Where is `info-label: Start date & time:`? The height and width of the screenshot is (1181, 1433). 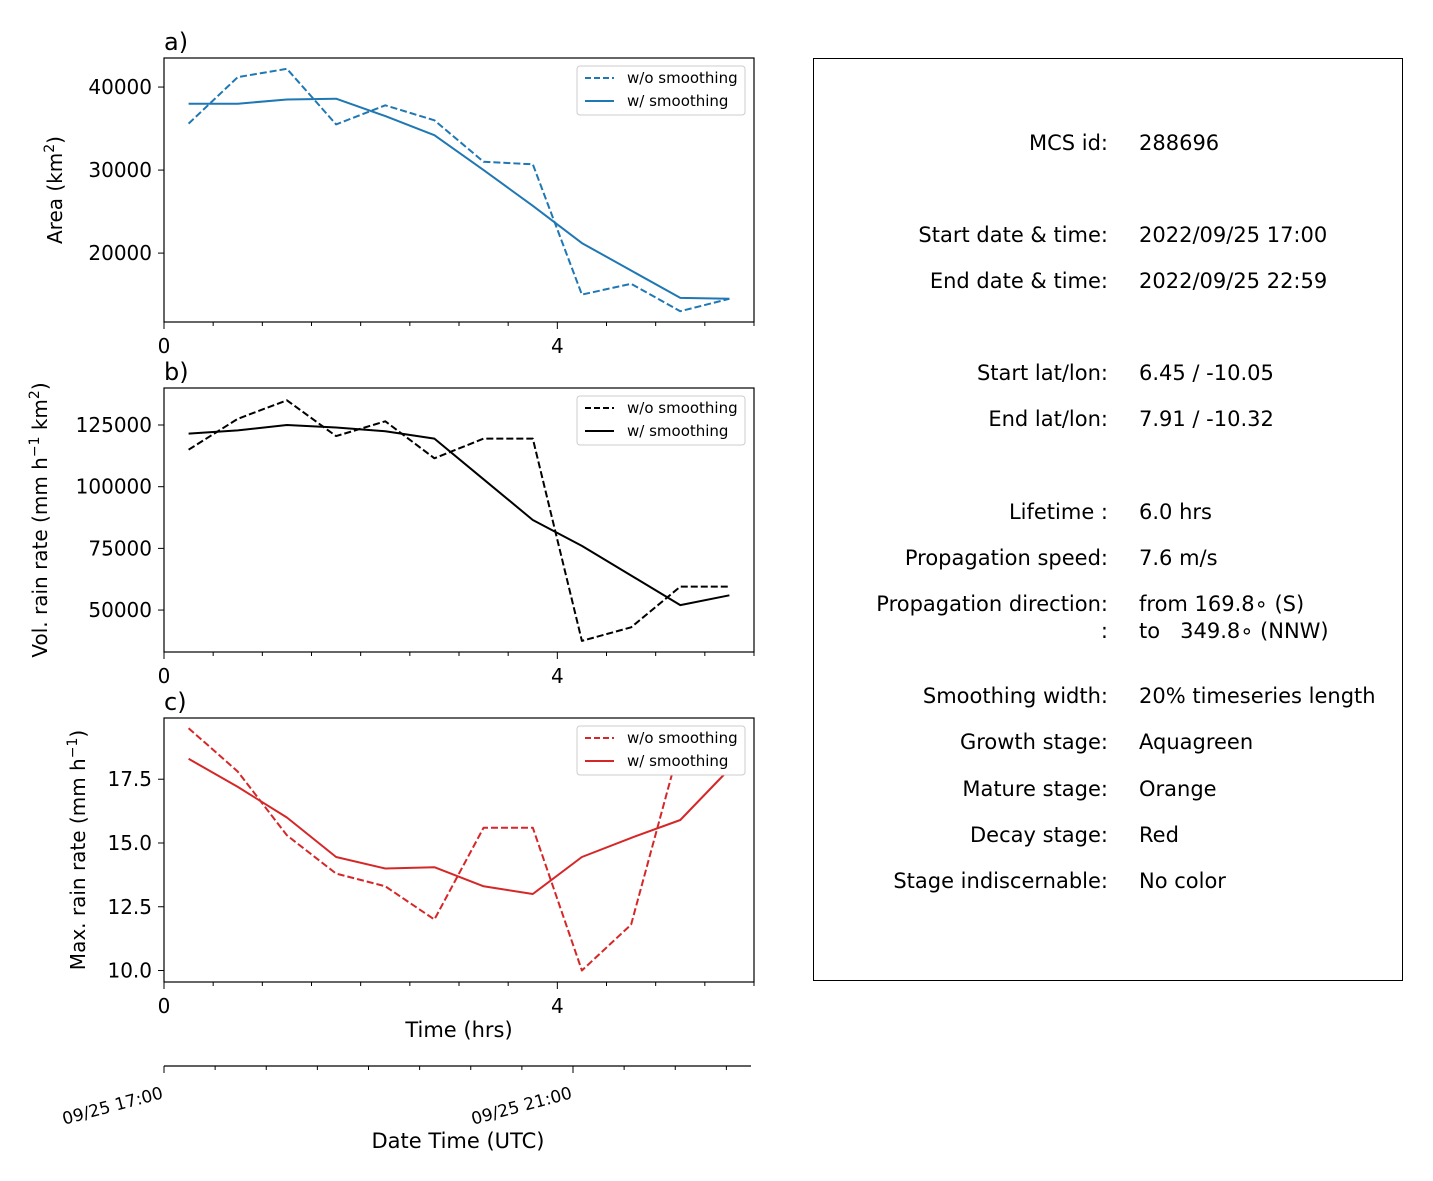
info-label: Start date & time: is located at coordinates (1013, 235).